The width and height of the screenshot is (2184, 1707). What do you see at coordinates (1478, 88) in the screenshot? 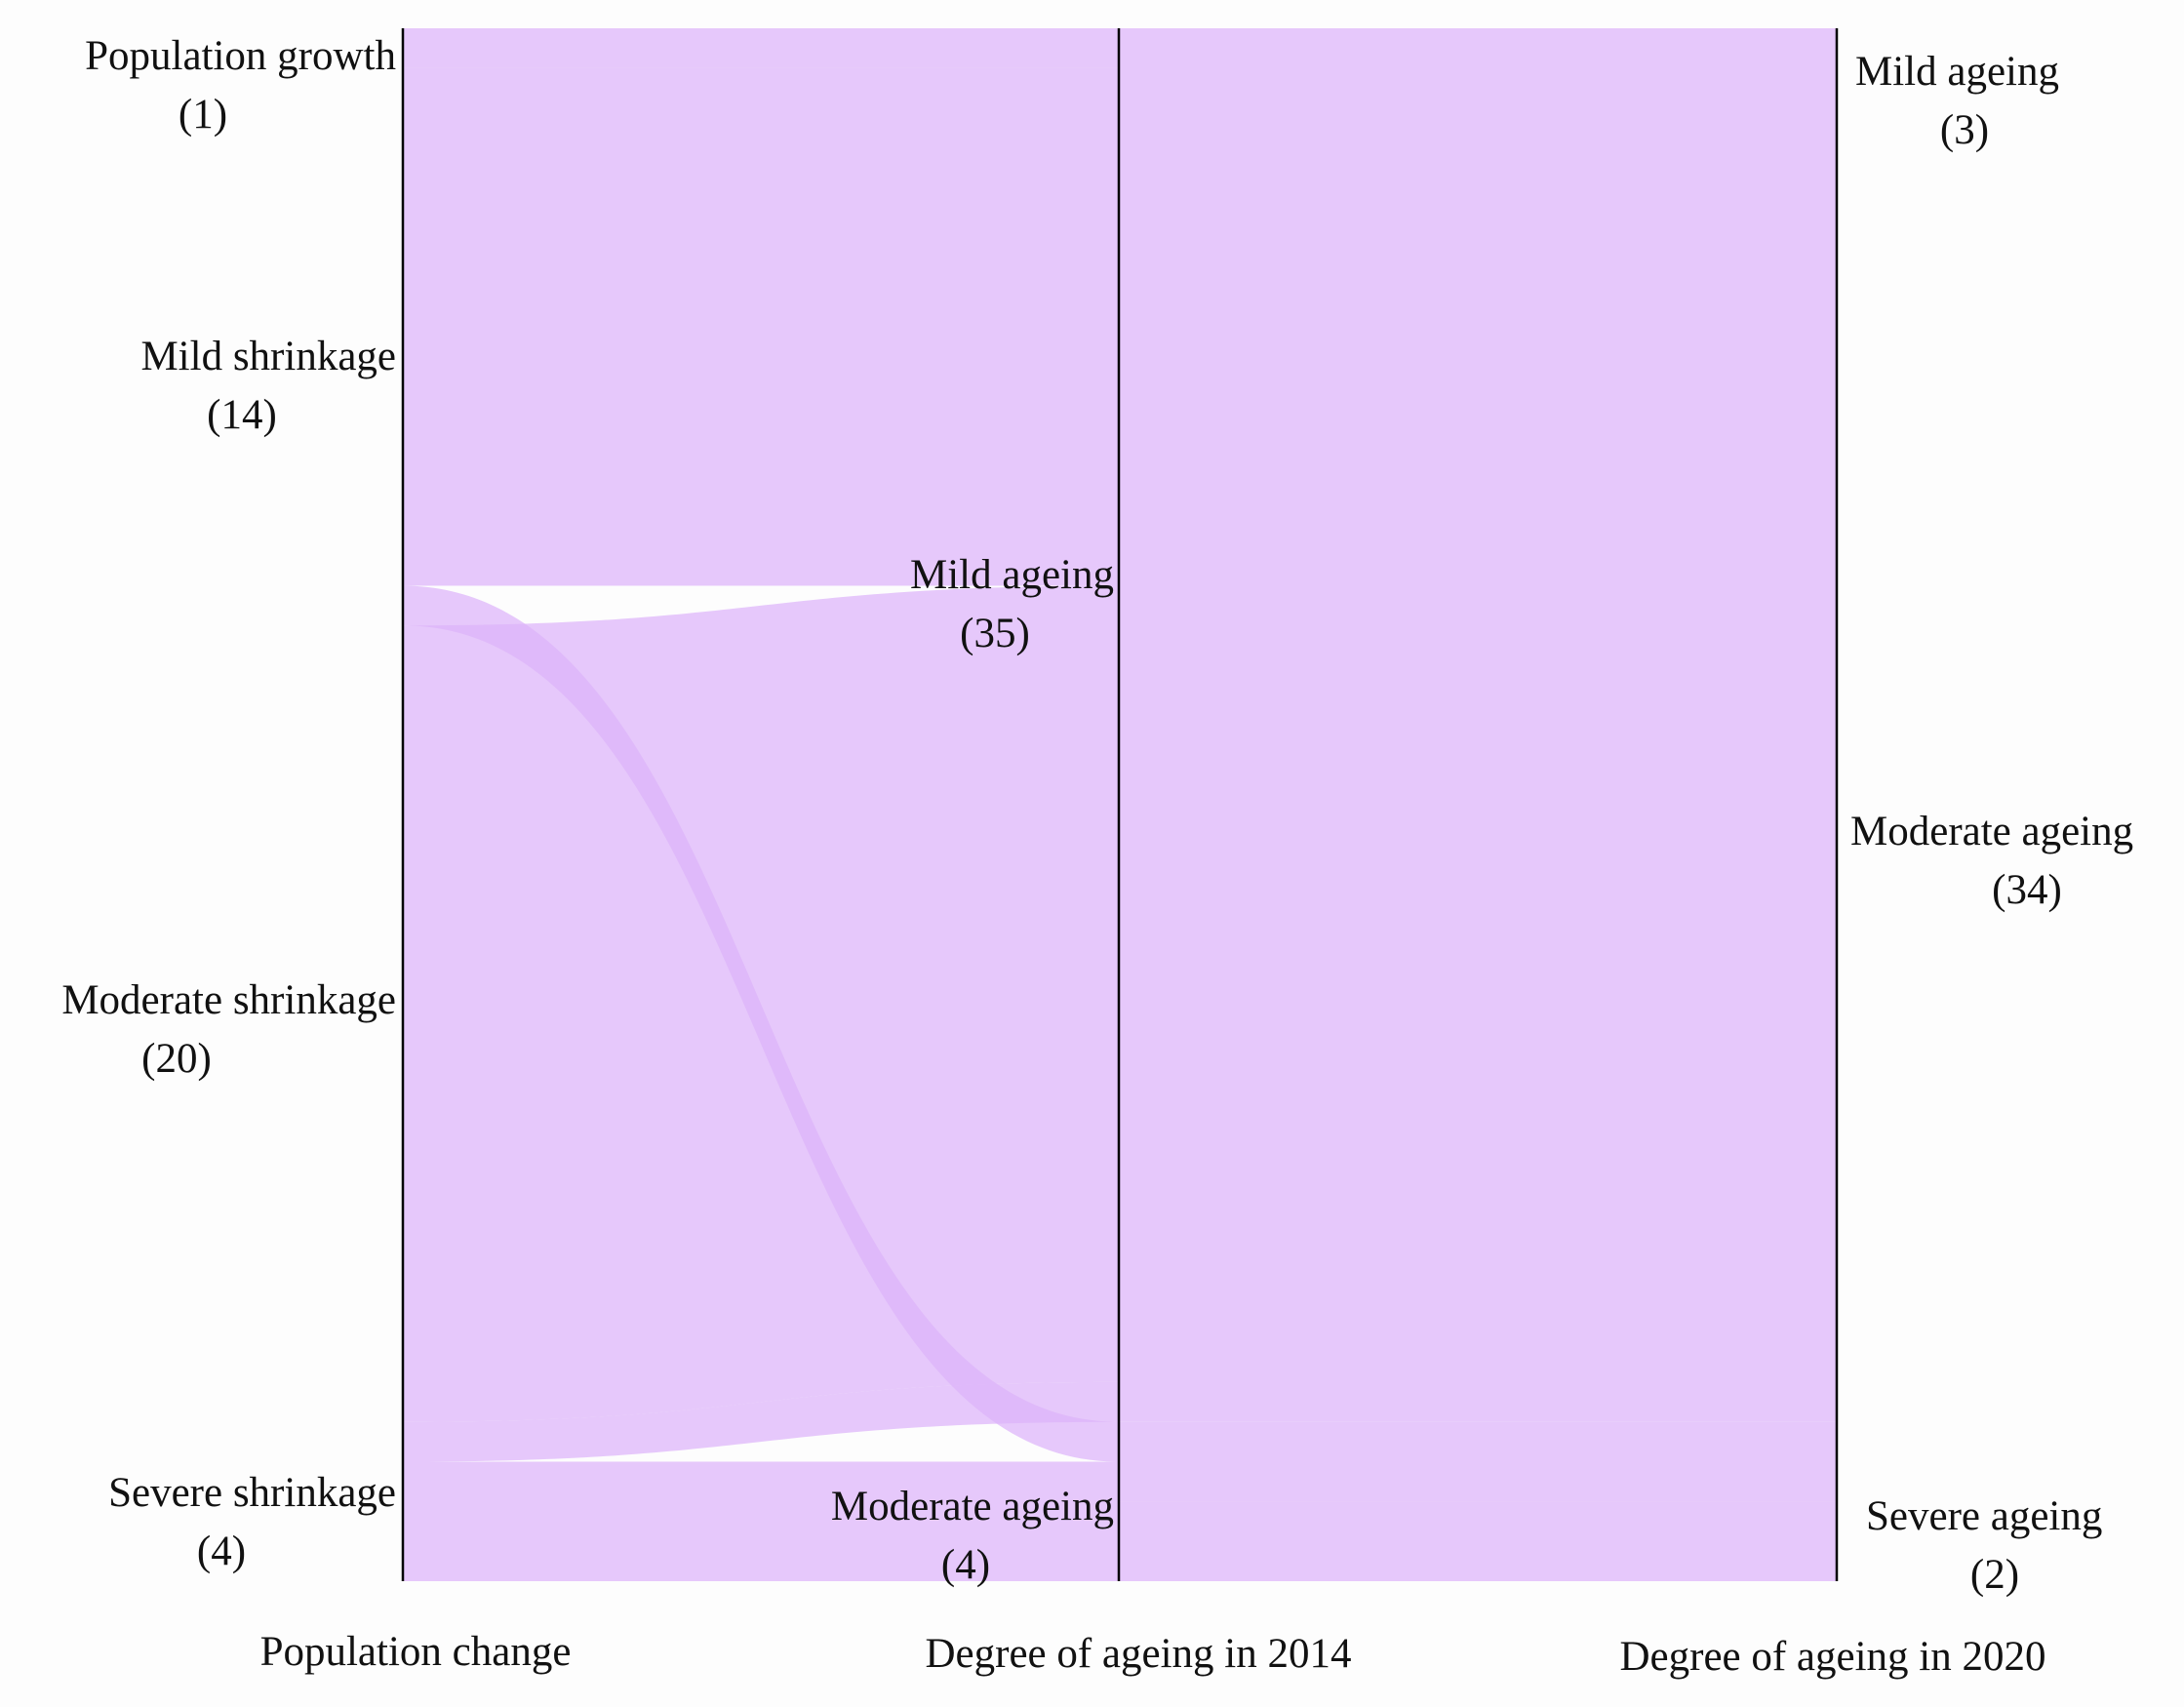
I see `flow-mild14-to-mild20` at bounding box center [1478, 88].